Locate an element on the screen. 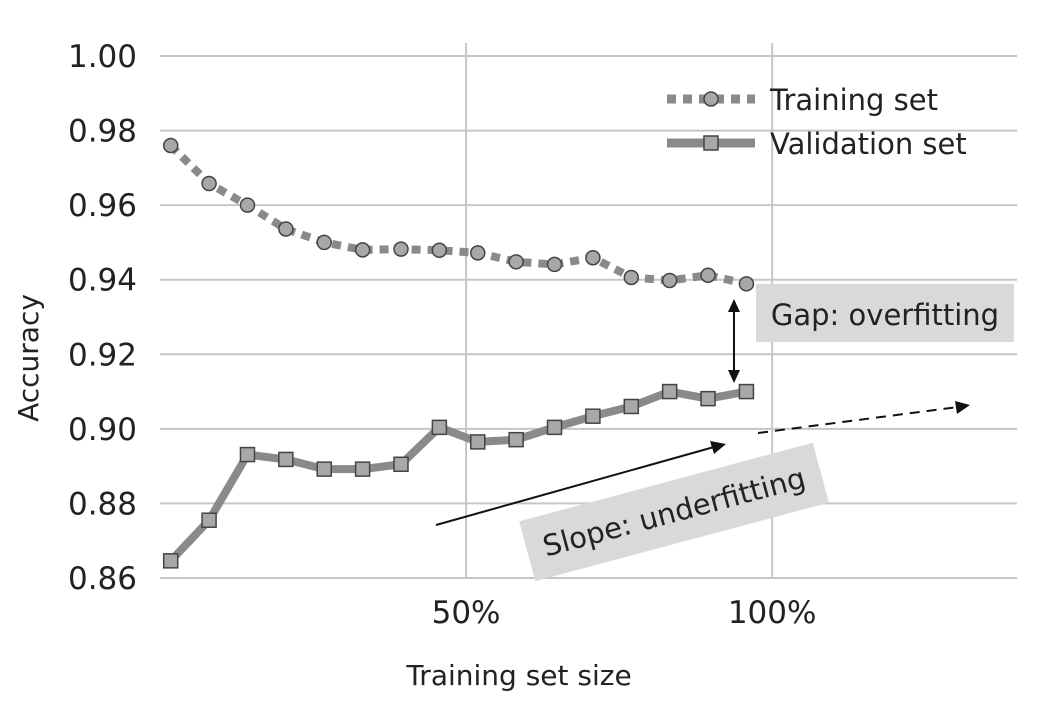 The image size is (1057, 702). gap-arrowhead-bottom is located at coordinates (734, 376).